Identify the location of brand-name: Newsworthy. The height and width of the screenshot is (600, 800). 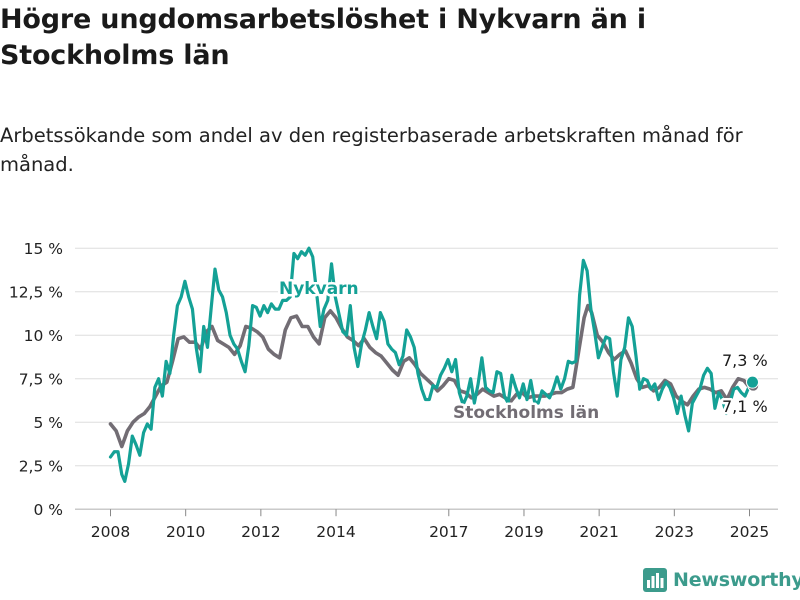
(736, 580).